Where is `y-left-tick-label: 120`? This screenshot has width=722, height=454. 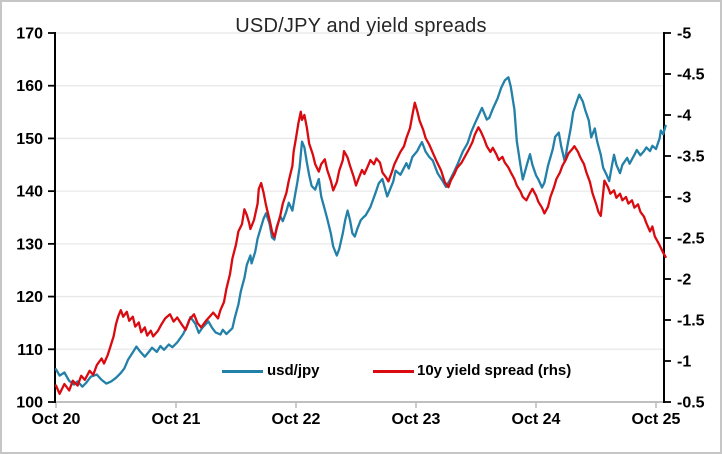 y-left-tick-label: 120 is located at coordinates (29, 297).